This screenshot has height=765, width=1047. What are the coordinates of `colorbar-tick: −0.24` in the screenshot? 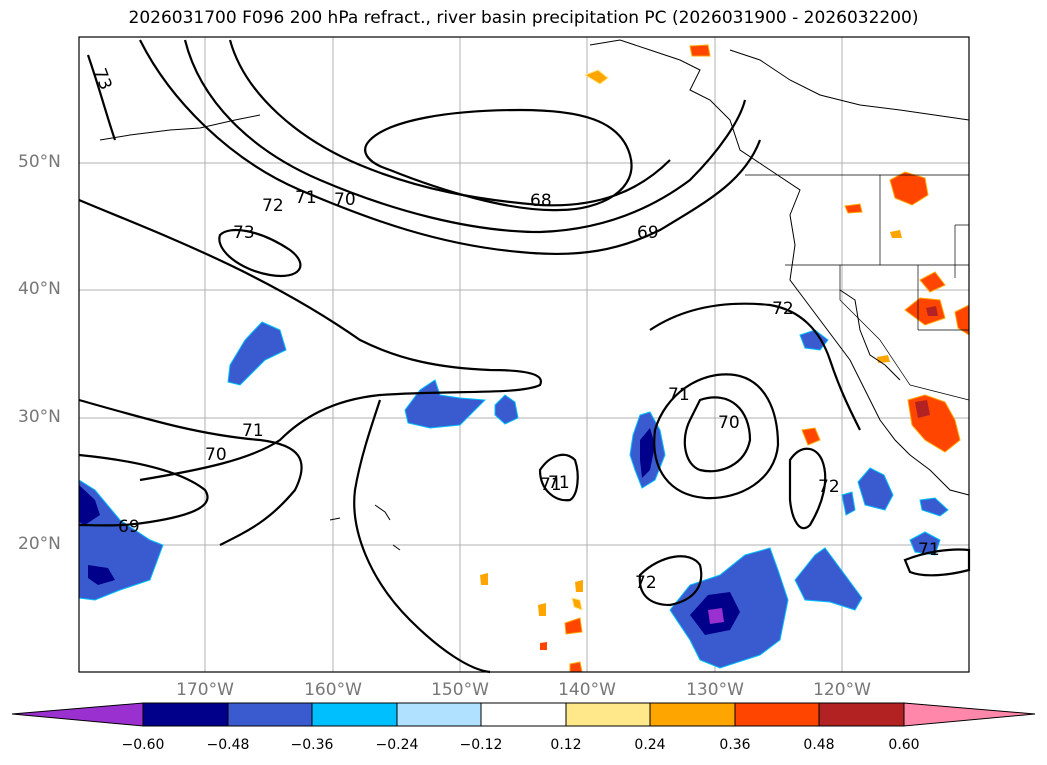 It's located at (397, 745).